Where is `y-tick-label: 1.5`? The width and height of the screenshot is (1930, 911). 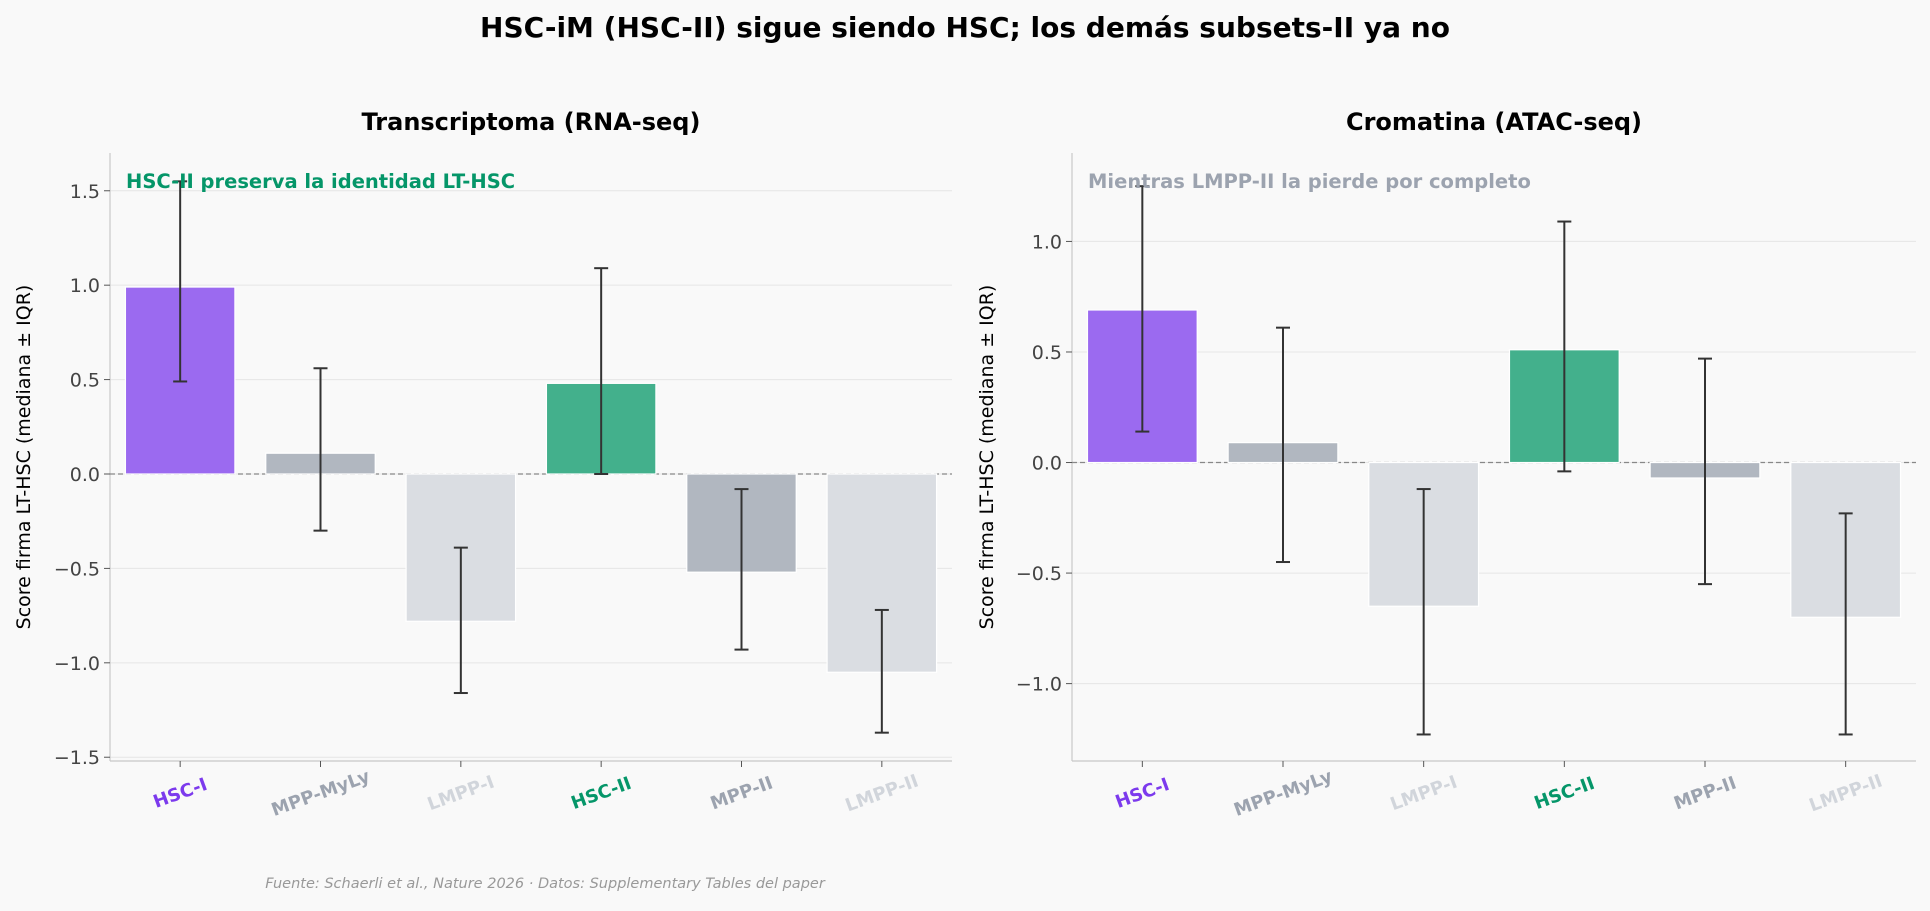 y-tick-label: 1.5 is located at coordinates (85, 192).